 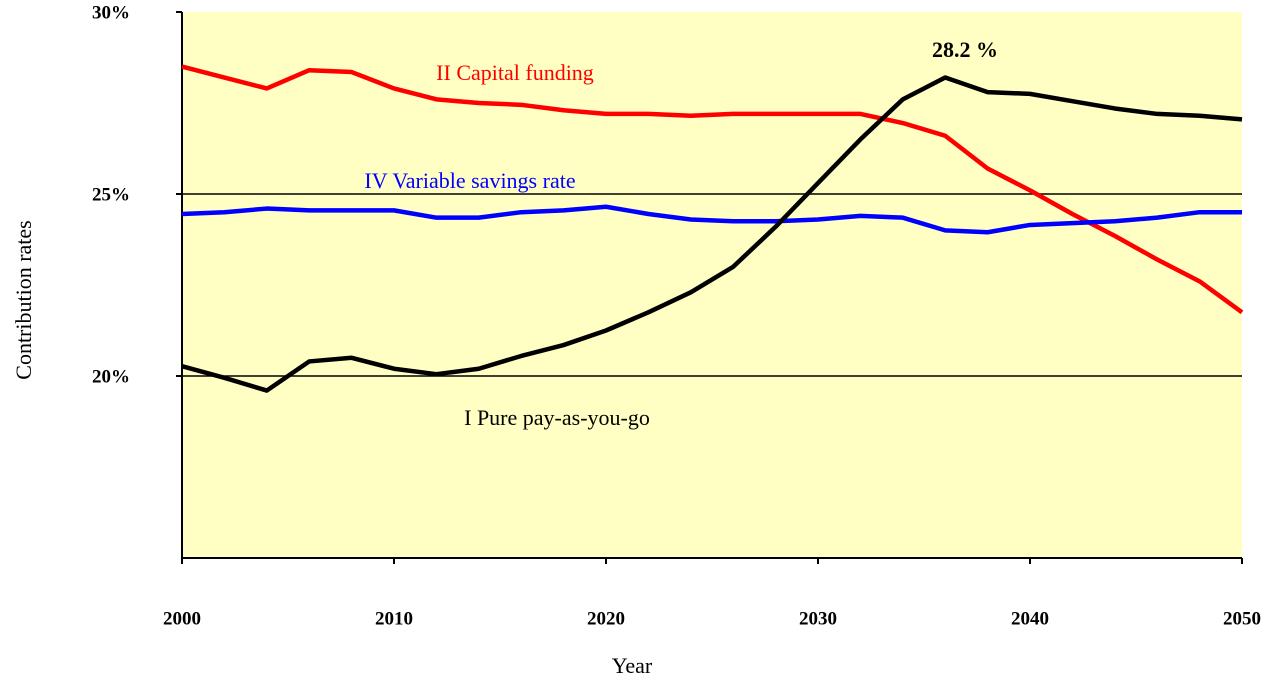 What do you see at coordinates (111, 12) in the screenshot?
I see `y-tick-label: 30%` at bounding box center [111, 12].